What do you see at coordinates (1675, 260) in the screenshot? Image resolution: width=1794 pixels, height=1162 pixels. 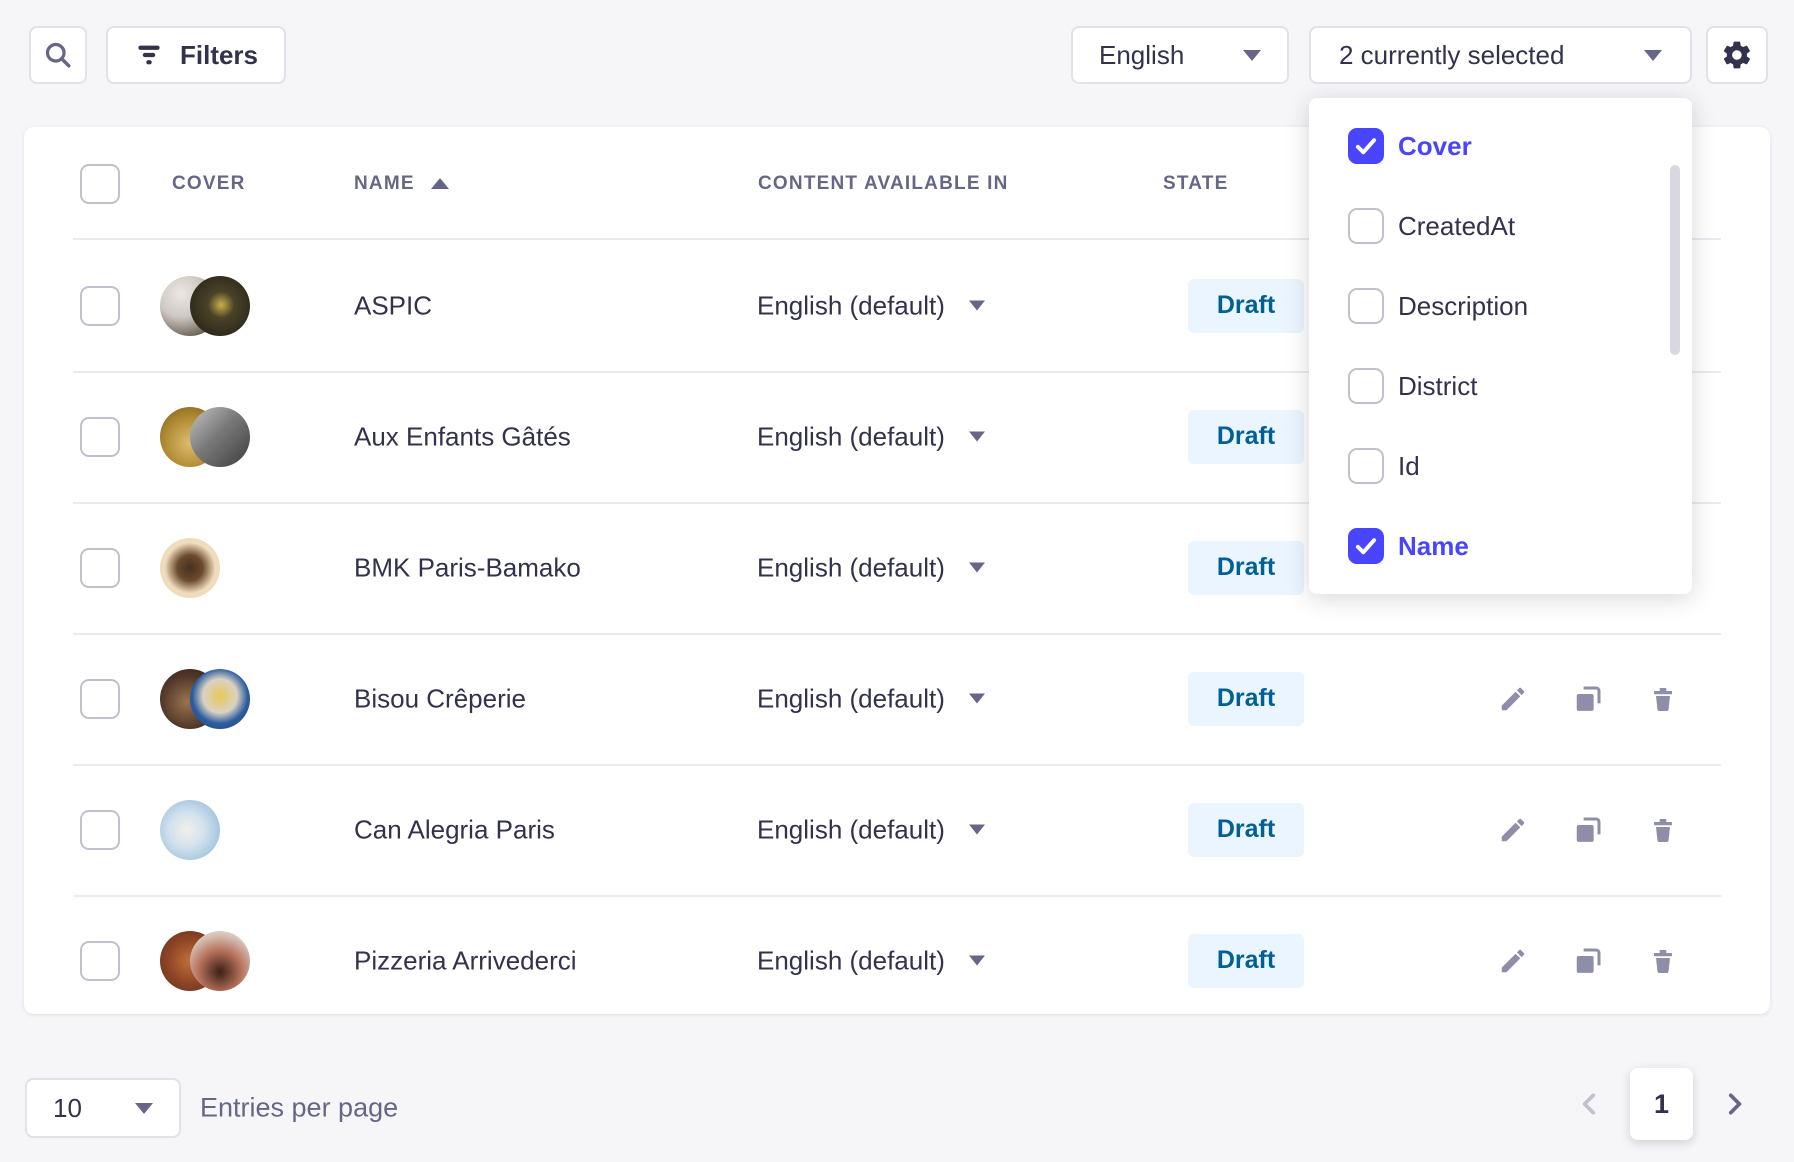 I see `popover-scrollbar` at bounding box center [1675, 260].